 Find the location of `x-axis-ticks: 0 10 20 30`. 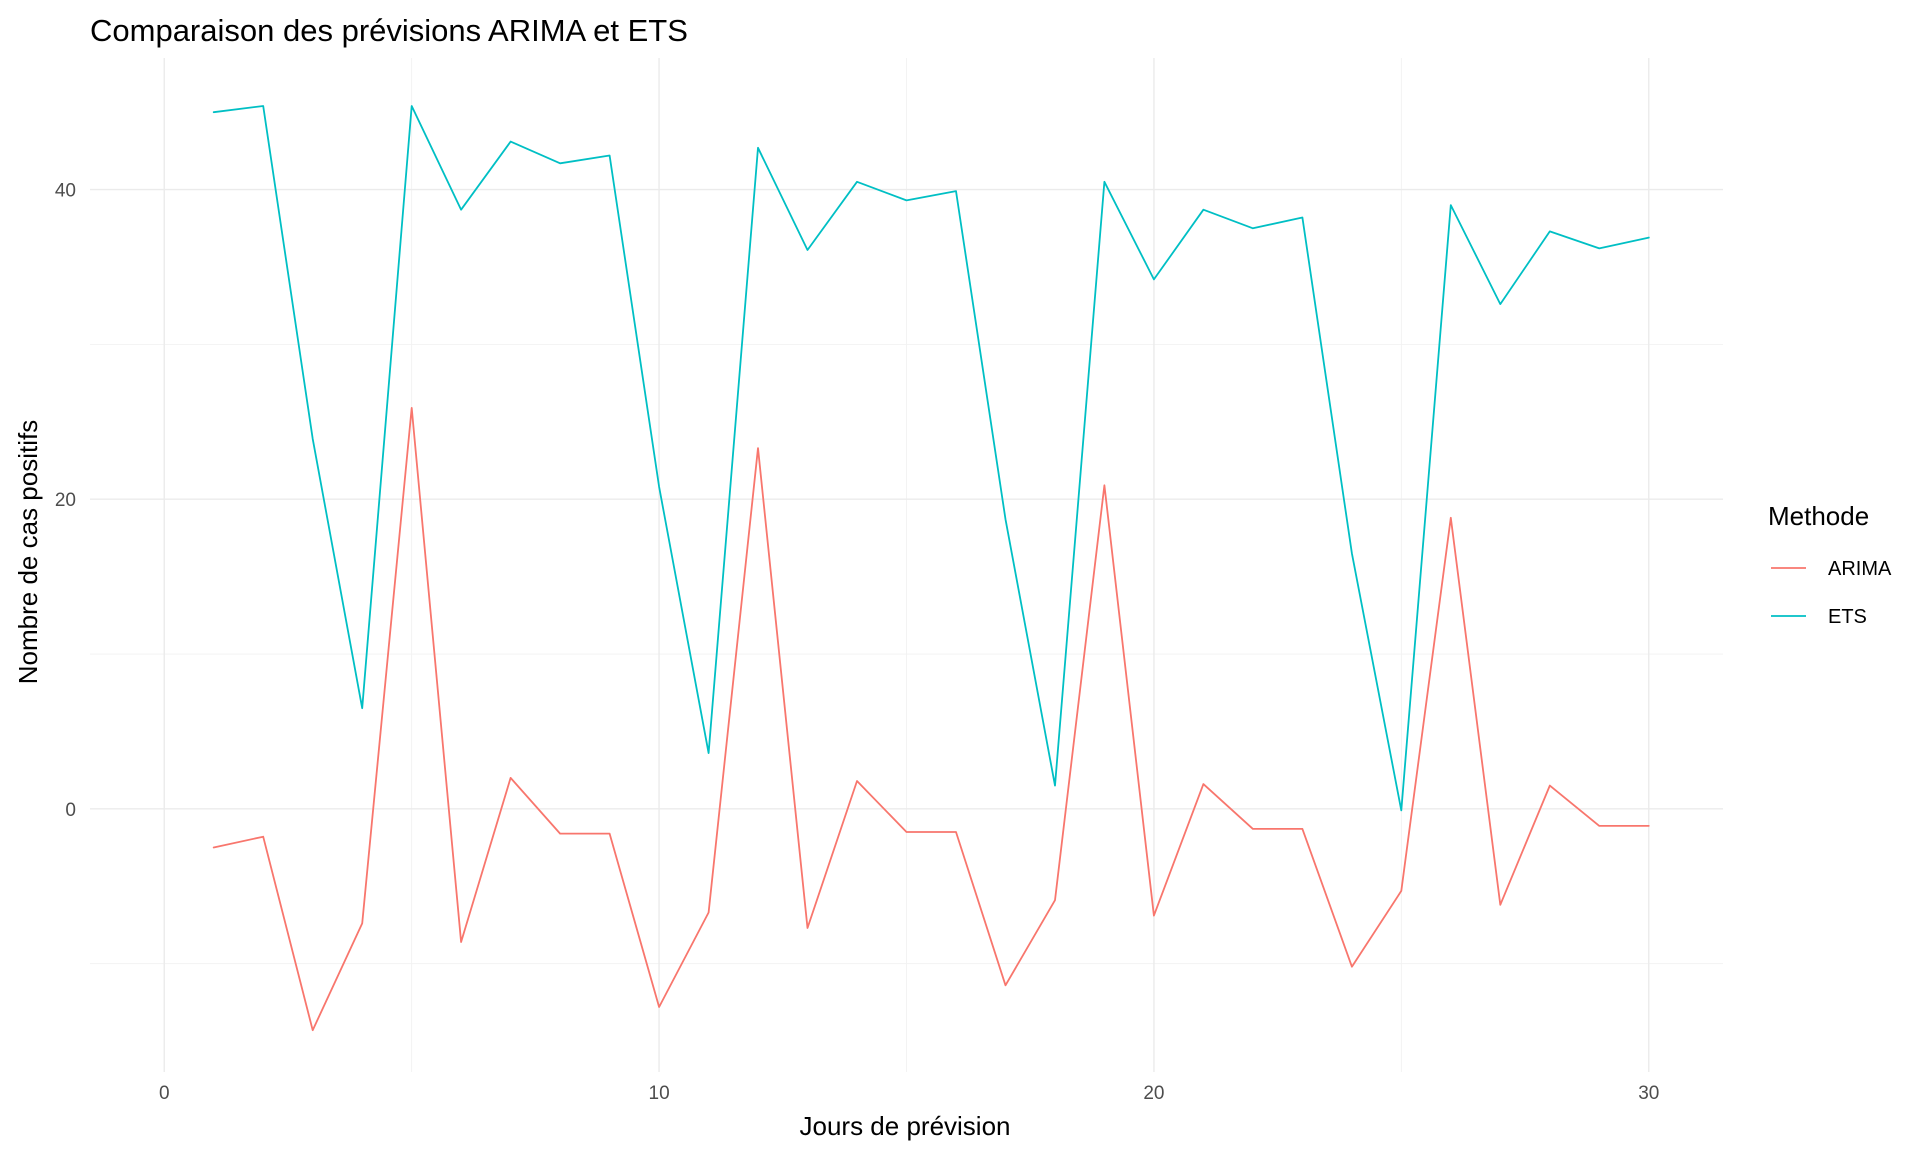

x-axis-ticks: 0 10 20 30 is located at coordinates (909, 1093).